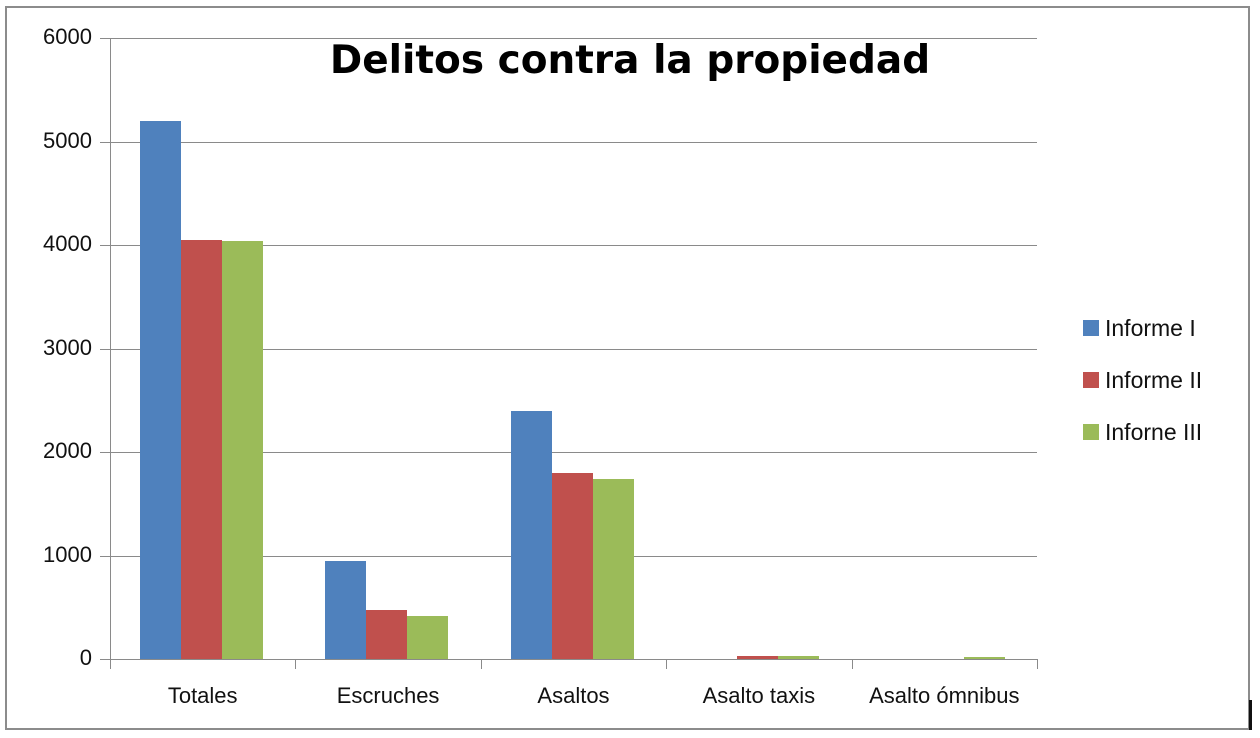 The width and height of the screenshot is (1260, 738). I want to click on legend: Informe I Informe II Inforne III, so click(1142, 380).